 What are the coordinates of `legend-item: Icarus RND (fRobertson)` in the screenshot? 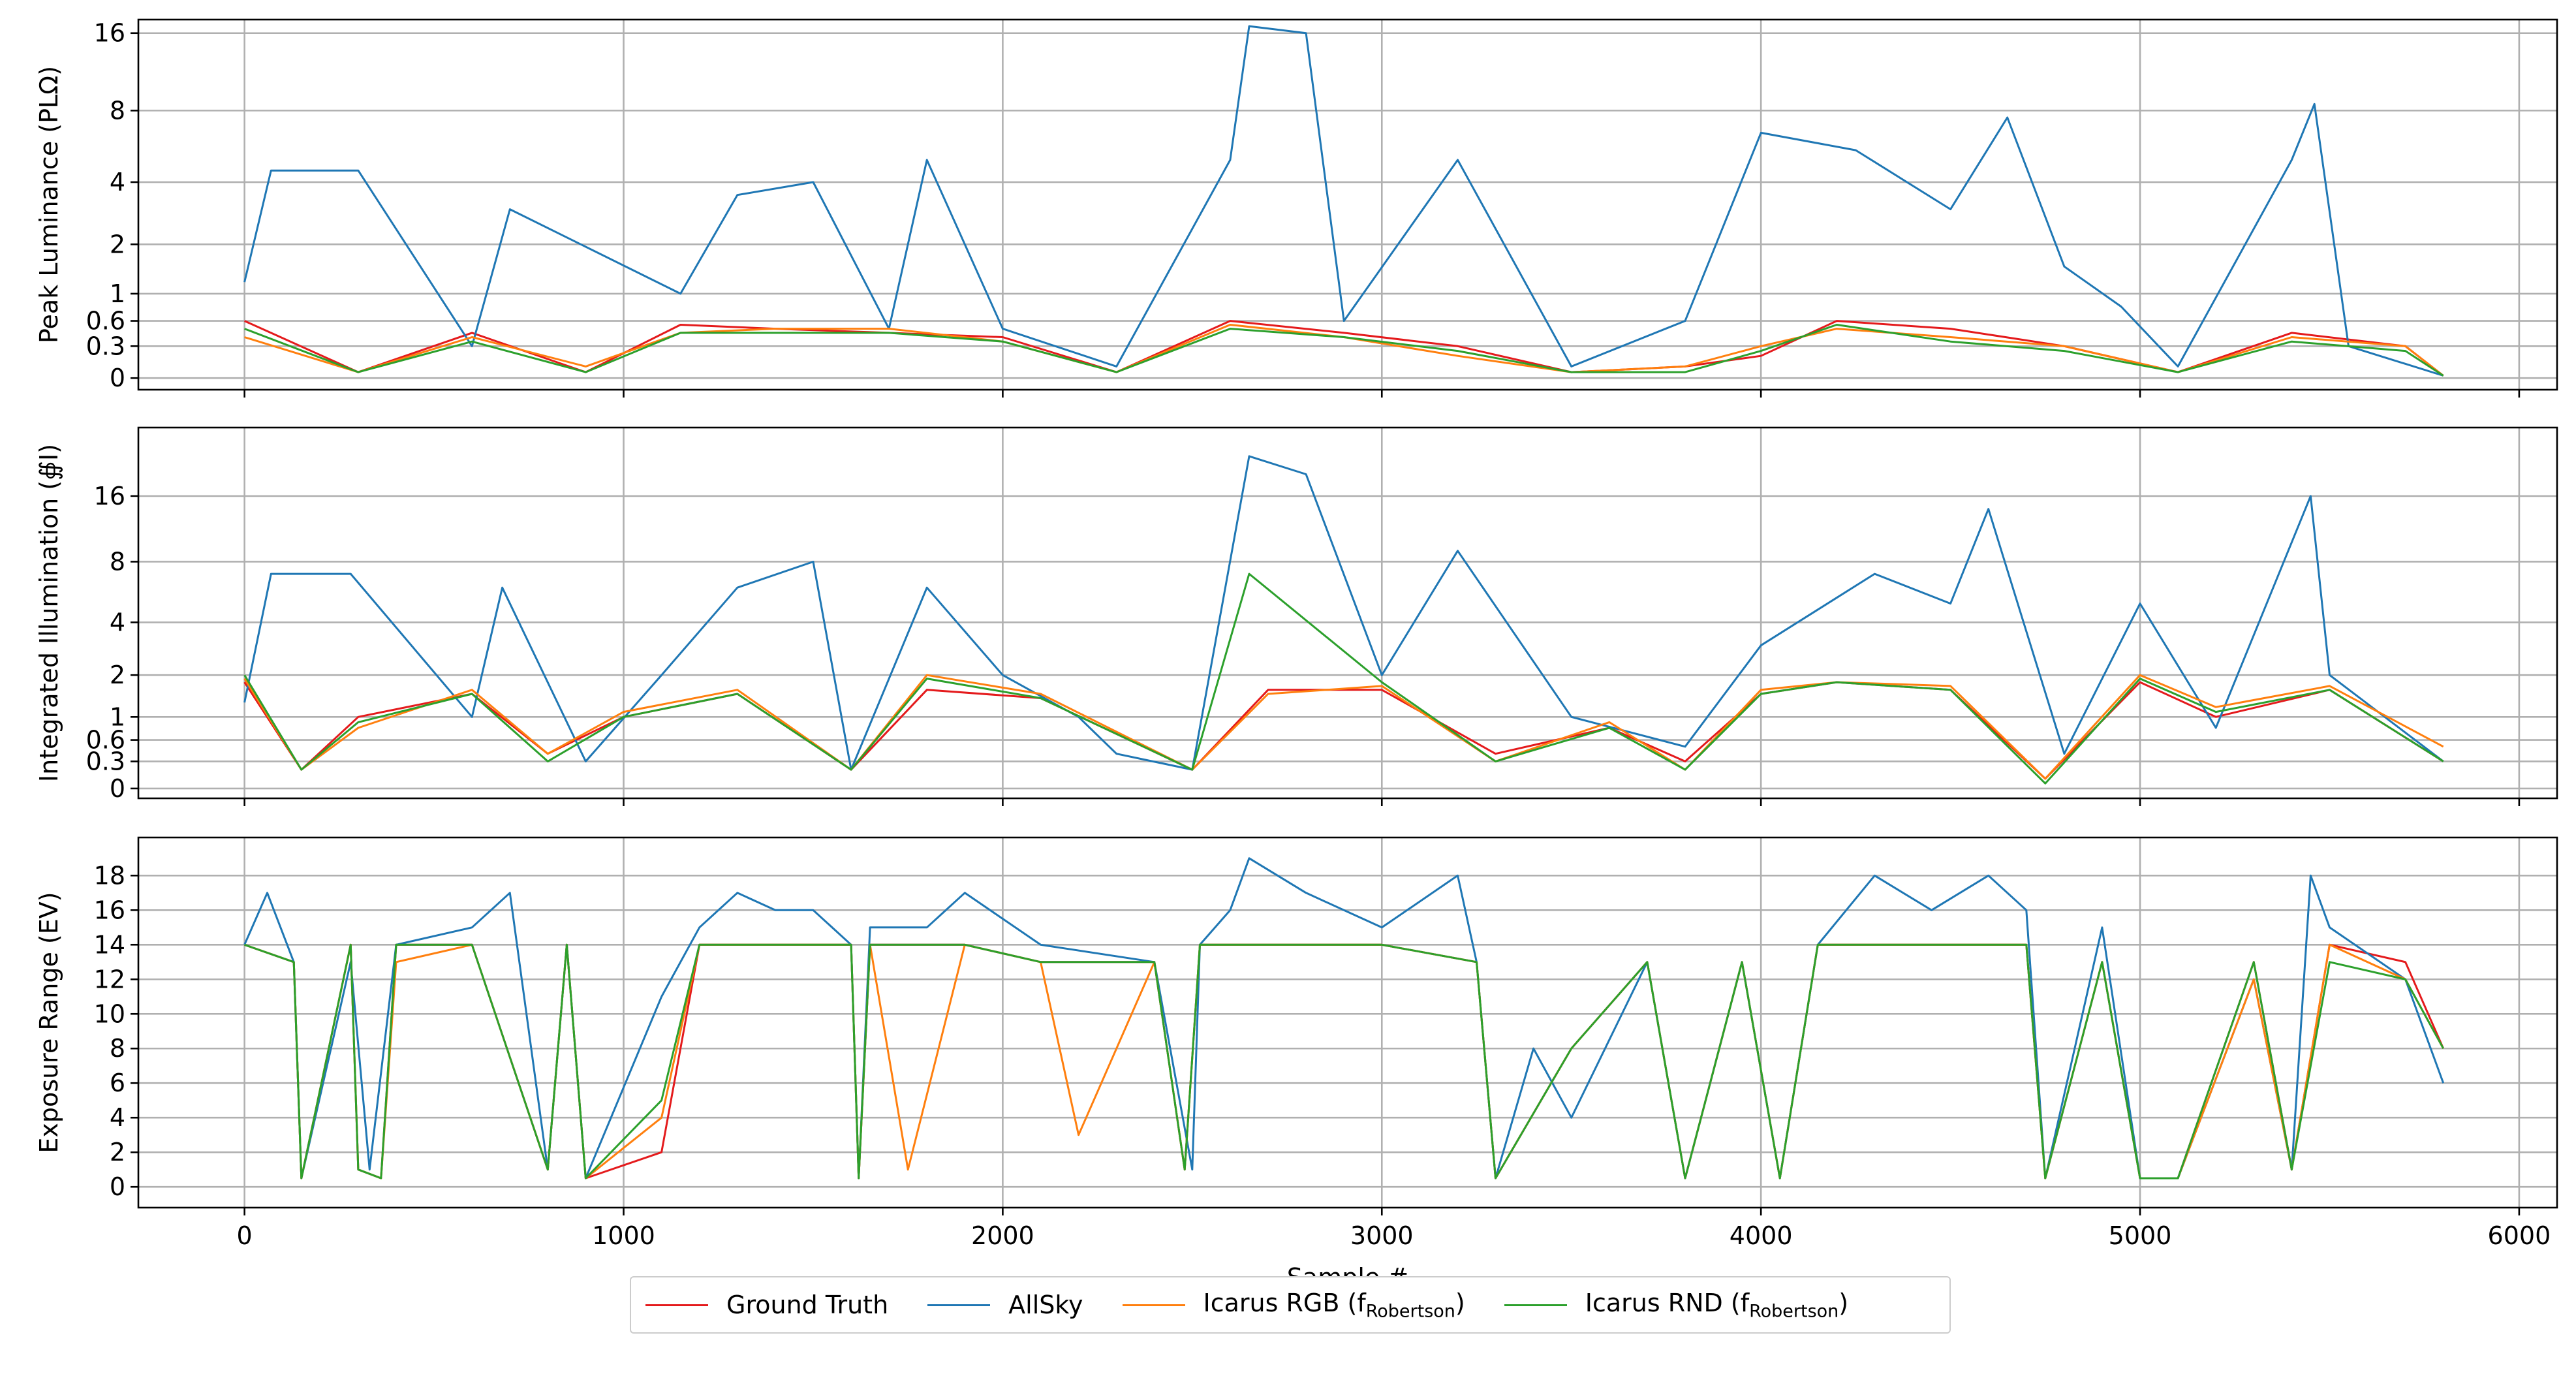 It's located at (1677, 1305).